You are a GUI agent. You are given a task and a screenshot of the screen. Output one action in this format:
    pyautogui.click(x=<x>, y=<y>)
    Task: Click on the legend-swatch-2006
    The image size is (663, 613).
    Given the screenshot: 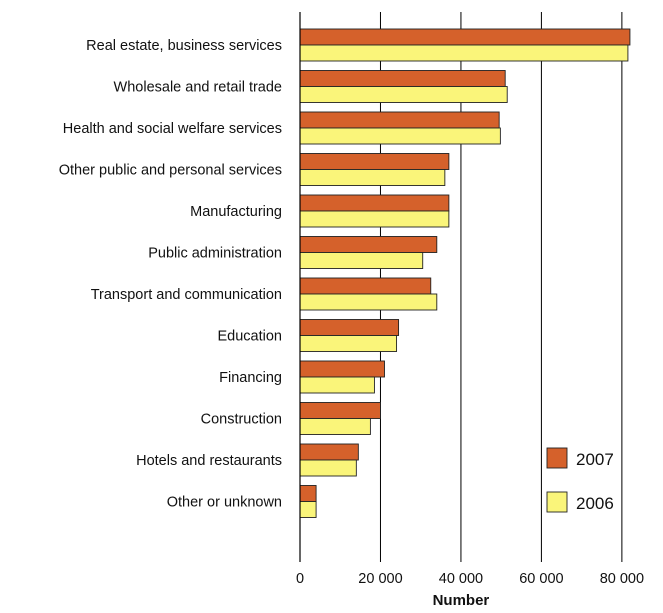 What is the action you would take?
    pyautogui.click(x=557, y=502)
    